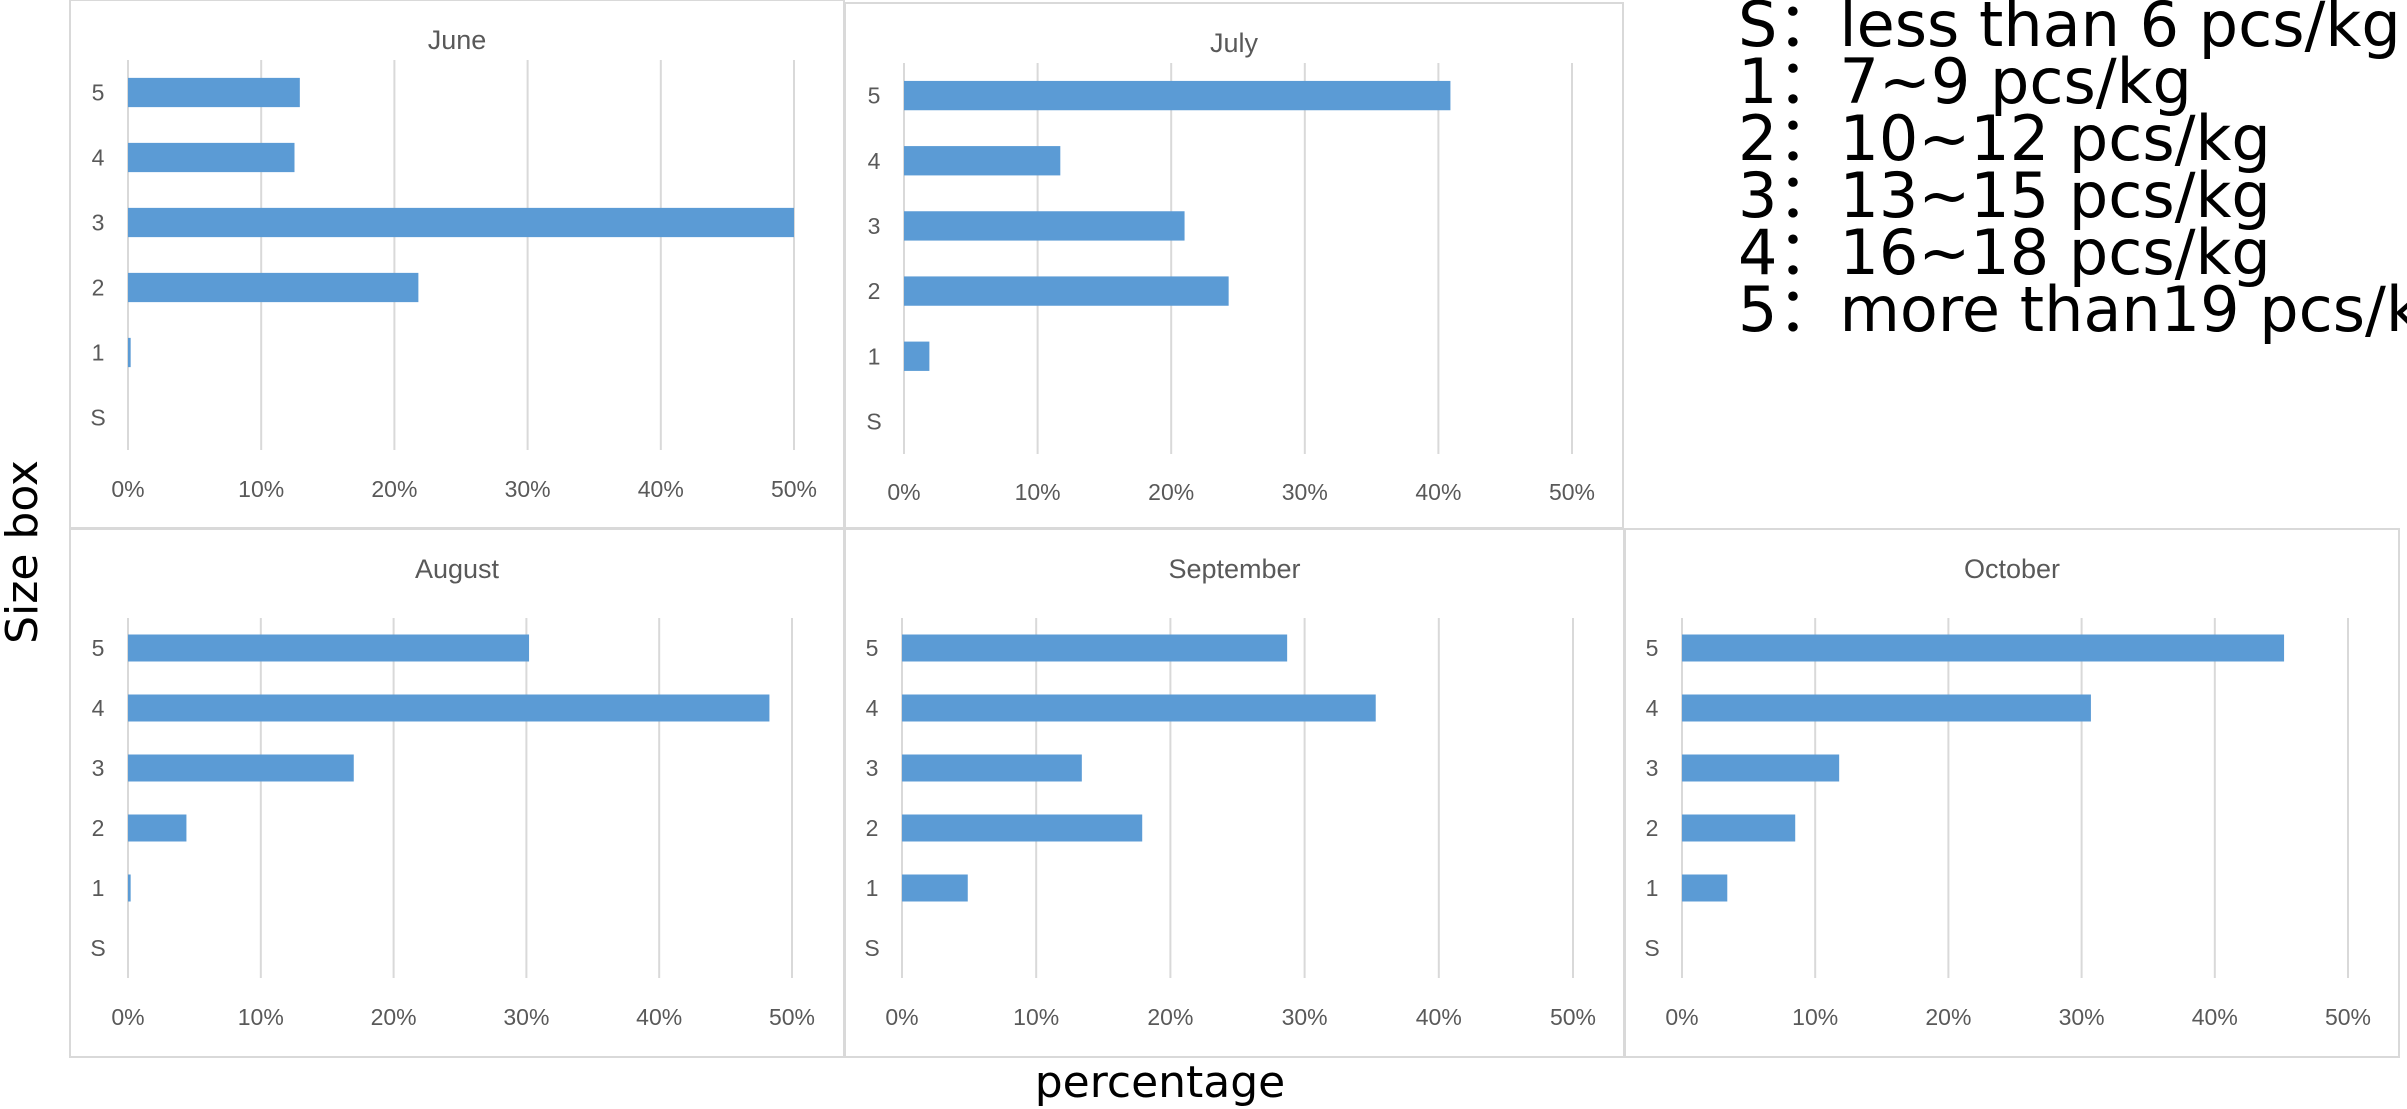 Image resolution: width=2407 pixels, height=1109 pixels. What do you see at coordinates (1160, 1082) in the screenshot?
I see `x-axis-title: percentage` at bounding box center [1160, 1082].